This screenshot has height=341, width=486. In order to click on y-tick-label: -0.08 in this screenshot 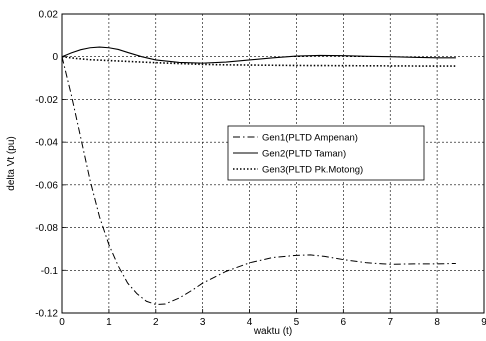, I will do `click(46, 228)`.